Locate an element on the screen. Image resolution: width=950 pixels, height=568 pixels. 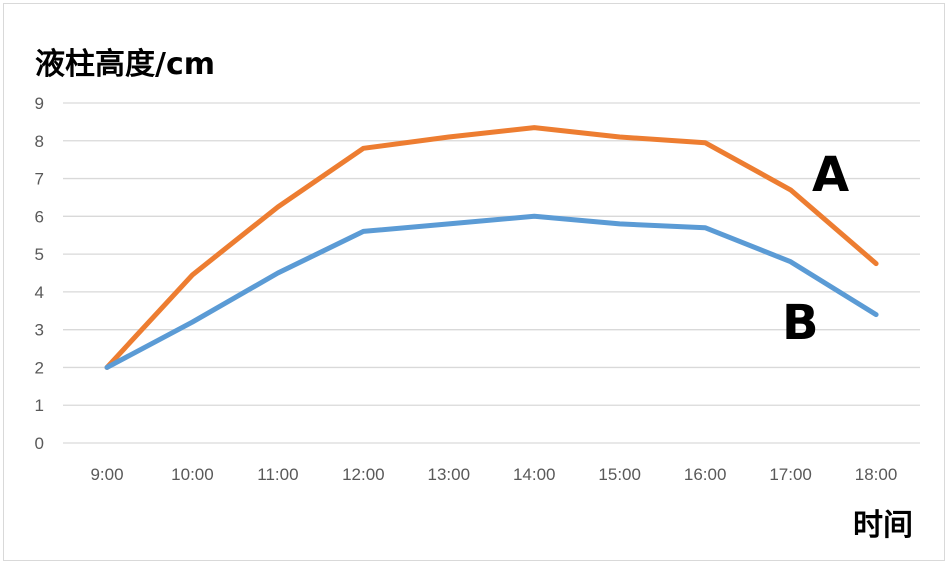
y-tick-label: 6 is located at coordinates (39, 216).